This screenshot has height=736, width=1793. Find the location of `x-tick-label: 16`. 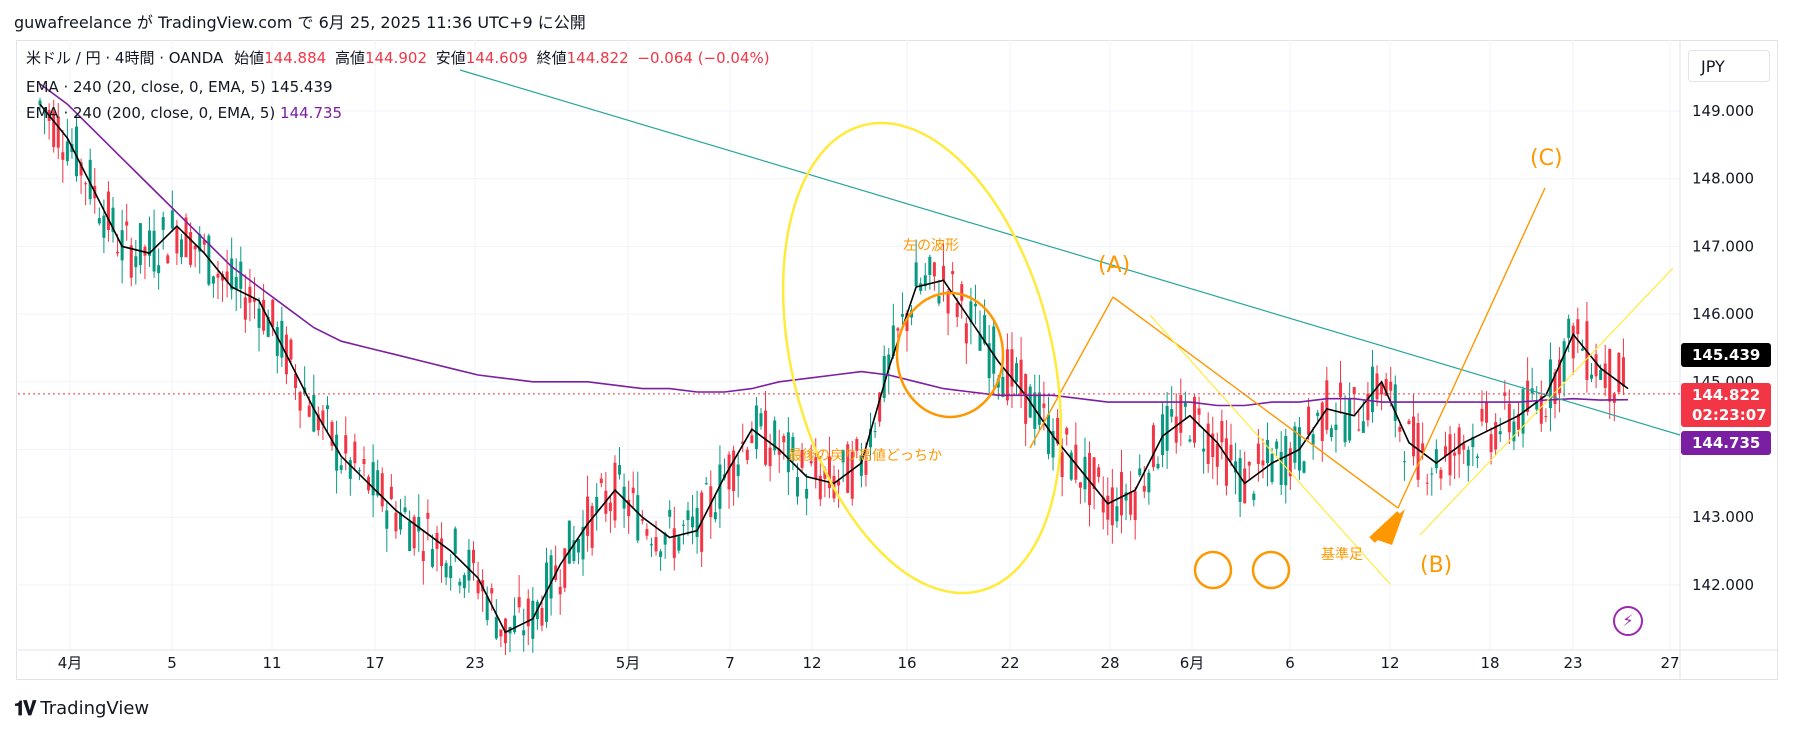

x-tick-label: 16 is located at coordinates (906, 663).